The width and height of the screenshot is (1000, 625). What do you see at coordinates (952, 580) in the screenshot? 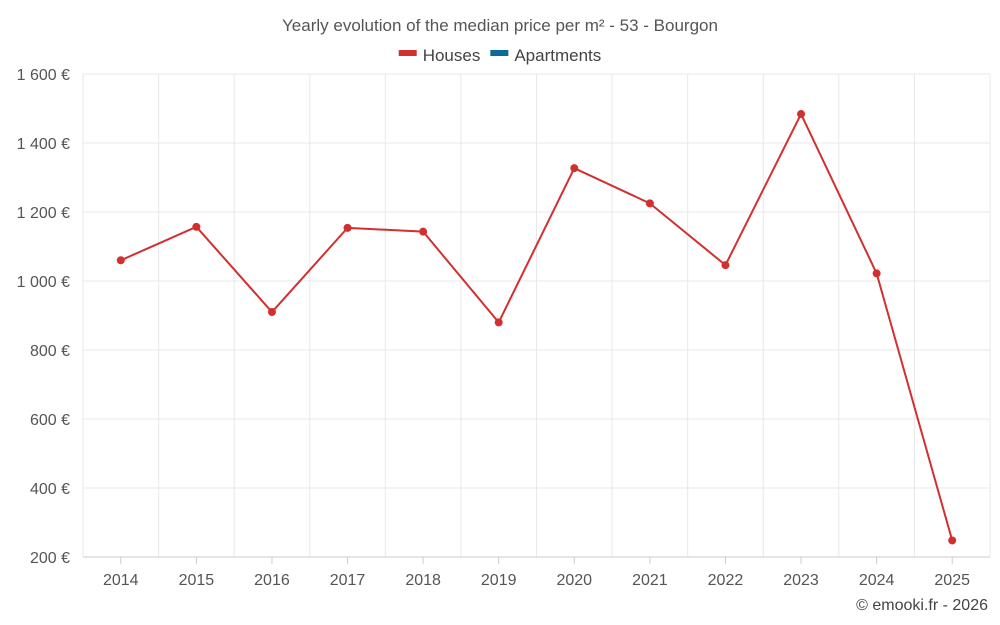
I see `x-tick-label: 2025` at bounding box center [952, 580].